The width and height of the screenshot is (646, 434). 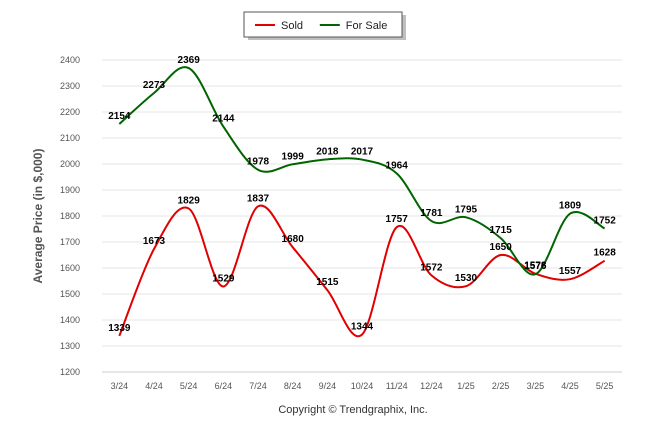 What do you see at coordinates (605, 386) in the screenshot?
I see `x-tick-label: 5/25` at bounding box center [605, 386].